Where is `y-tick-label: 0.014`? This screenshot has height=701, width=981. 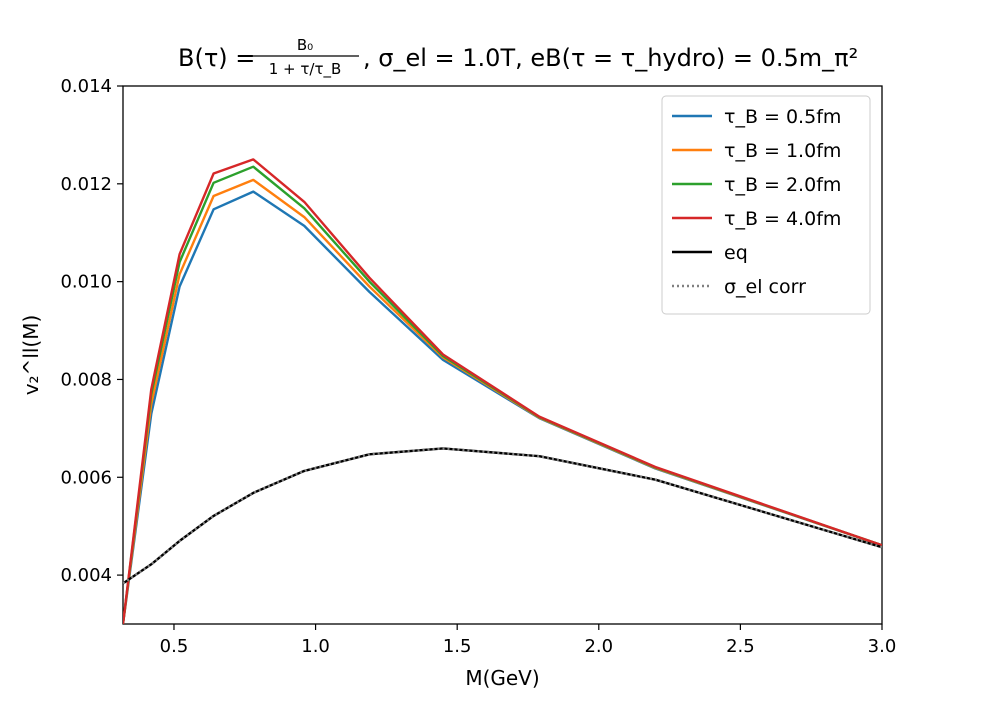 y-tick-label: 0.014 is located at coordinates (86, 86).